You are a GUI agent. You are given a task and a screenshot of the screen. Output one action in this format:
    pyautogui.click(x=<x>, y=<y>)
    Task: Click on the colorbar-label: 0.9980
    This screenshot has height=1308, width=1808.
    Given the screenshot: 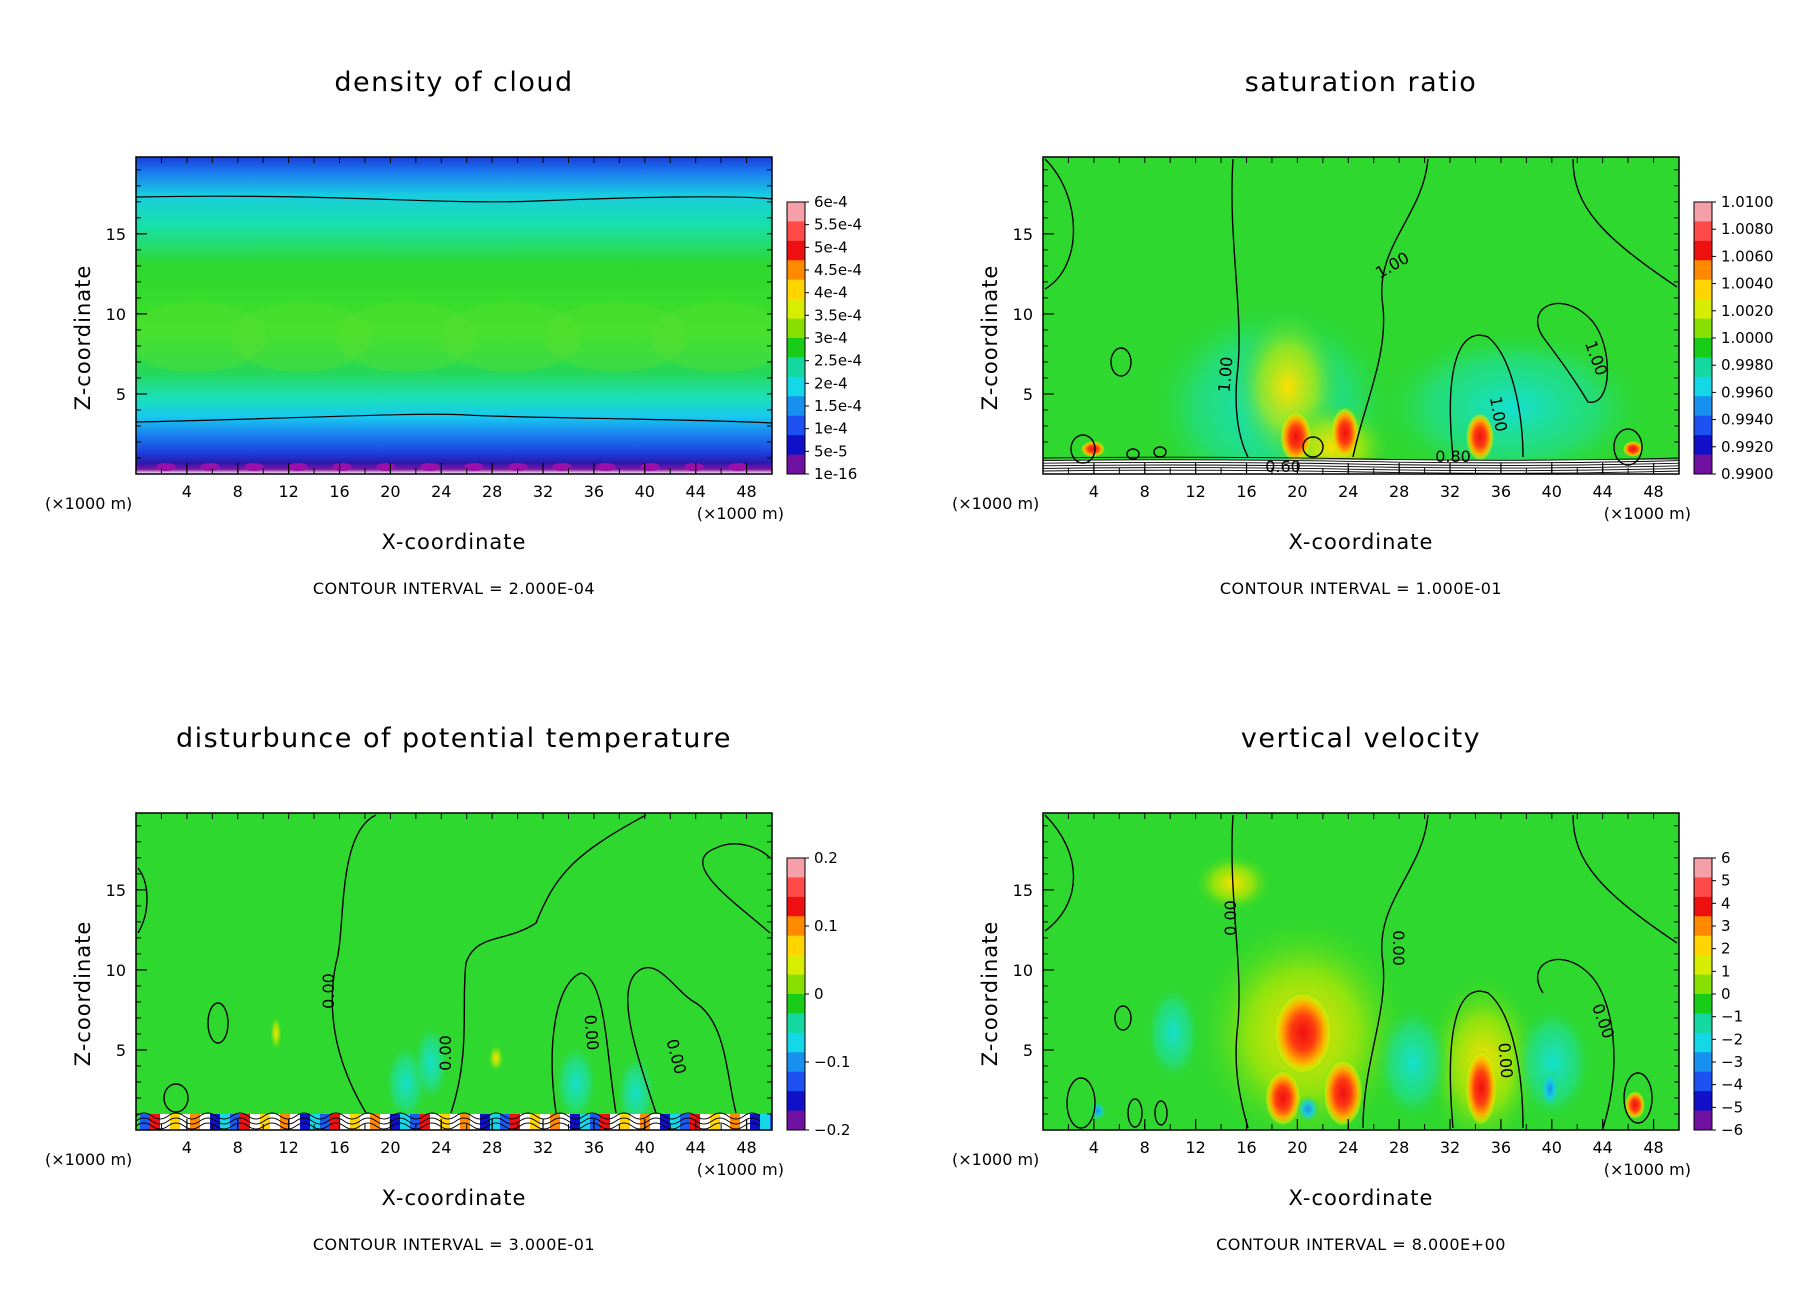 What is the action you would take?
    pyautogui.click(x=1747, y=365)
    